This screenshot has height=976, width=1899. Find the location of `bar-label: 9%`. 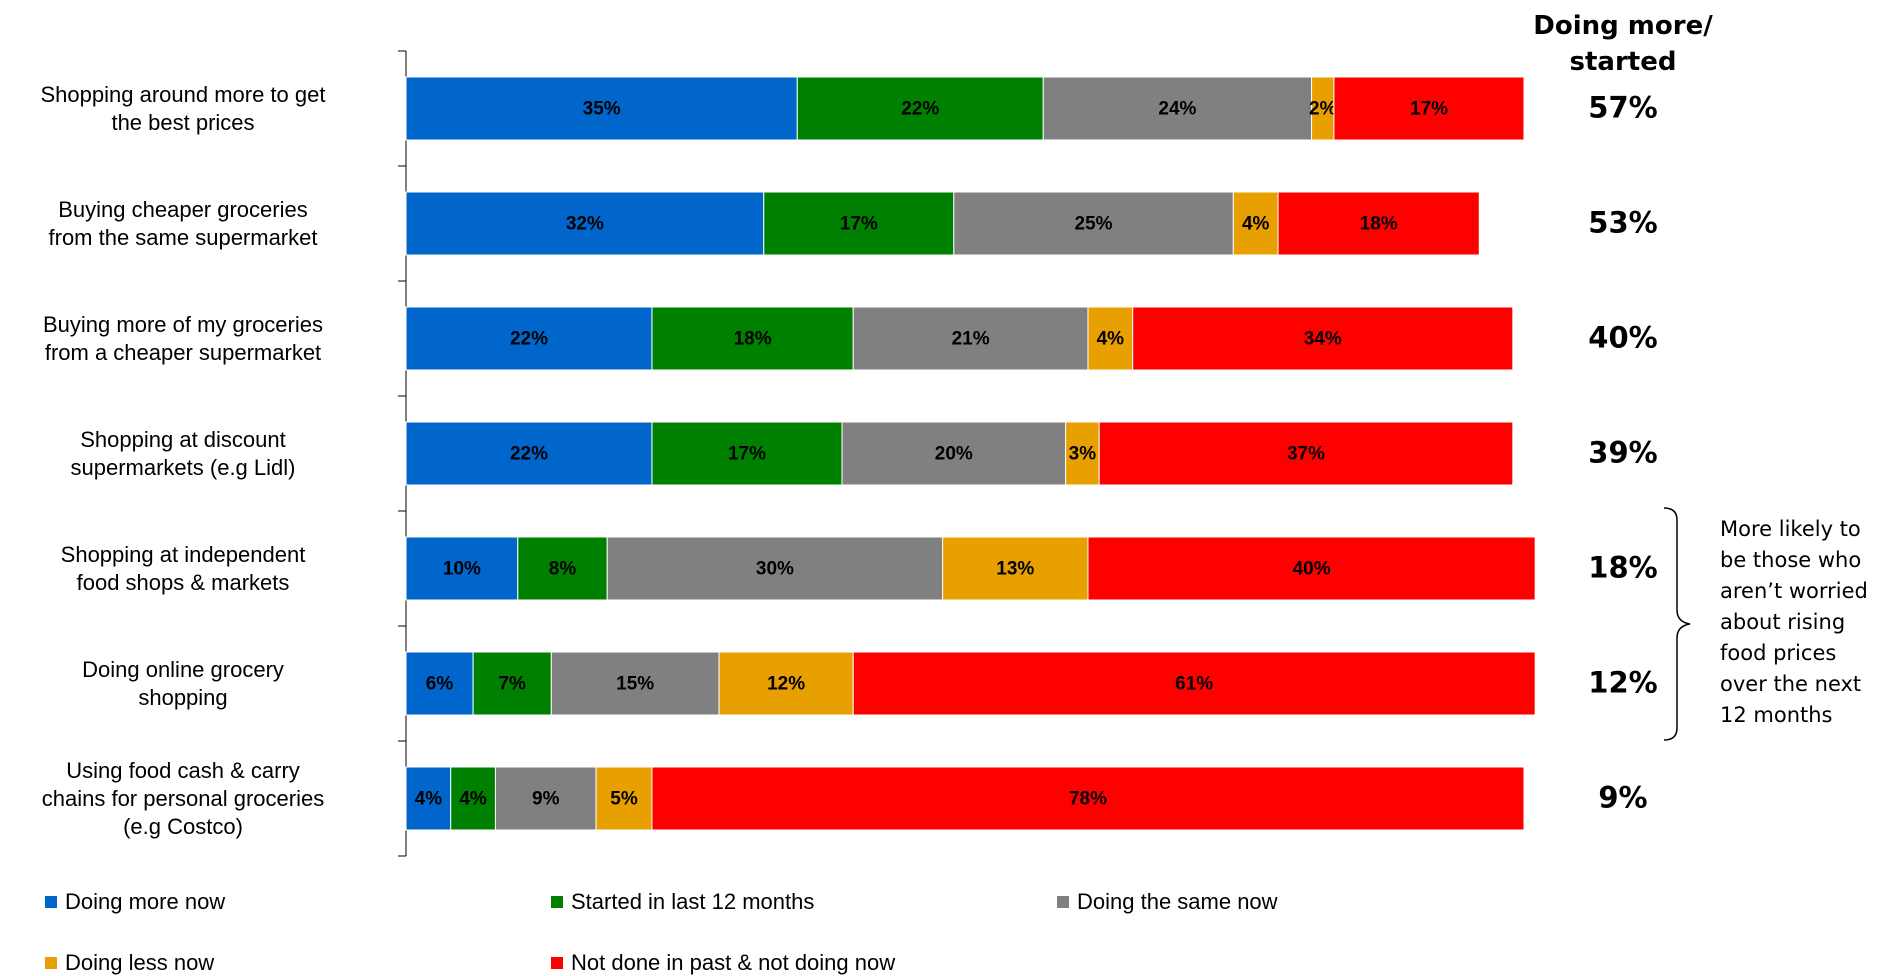

bar-label: 9% is located at coordinates (546, 799).